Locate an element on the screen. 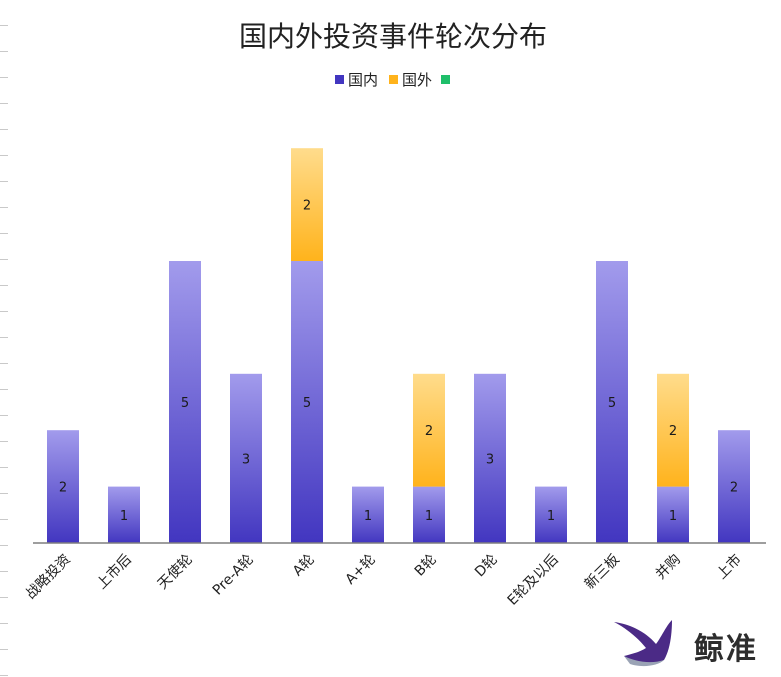 This screenshot has height=677, width=781. data-label-1-3: 5 is located at coordinates (185, 403).